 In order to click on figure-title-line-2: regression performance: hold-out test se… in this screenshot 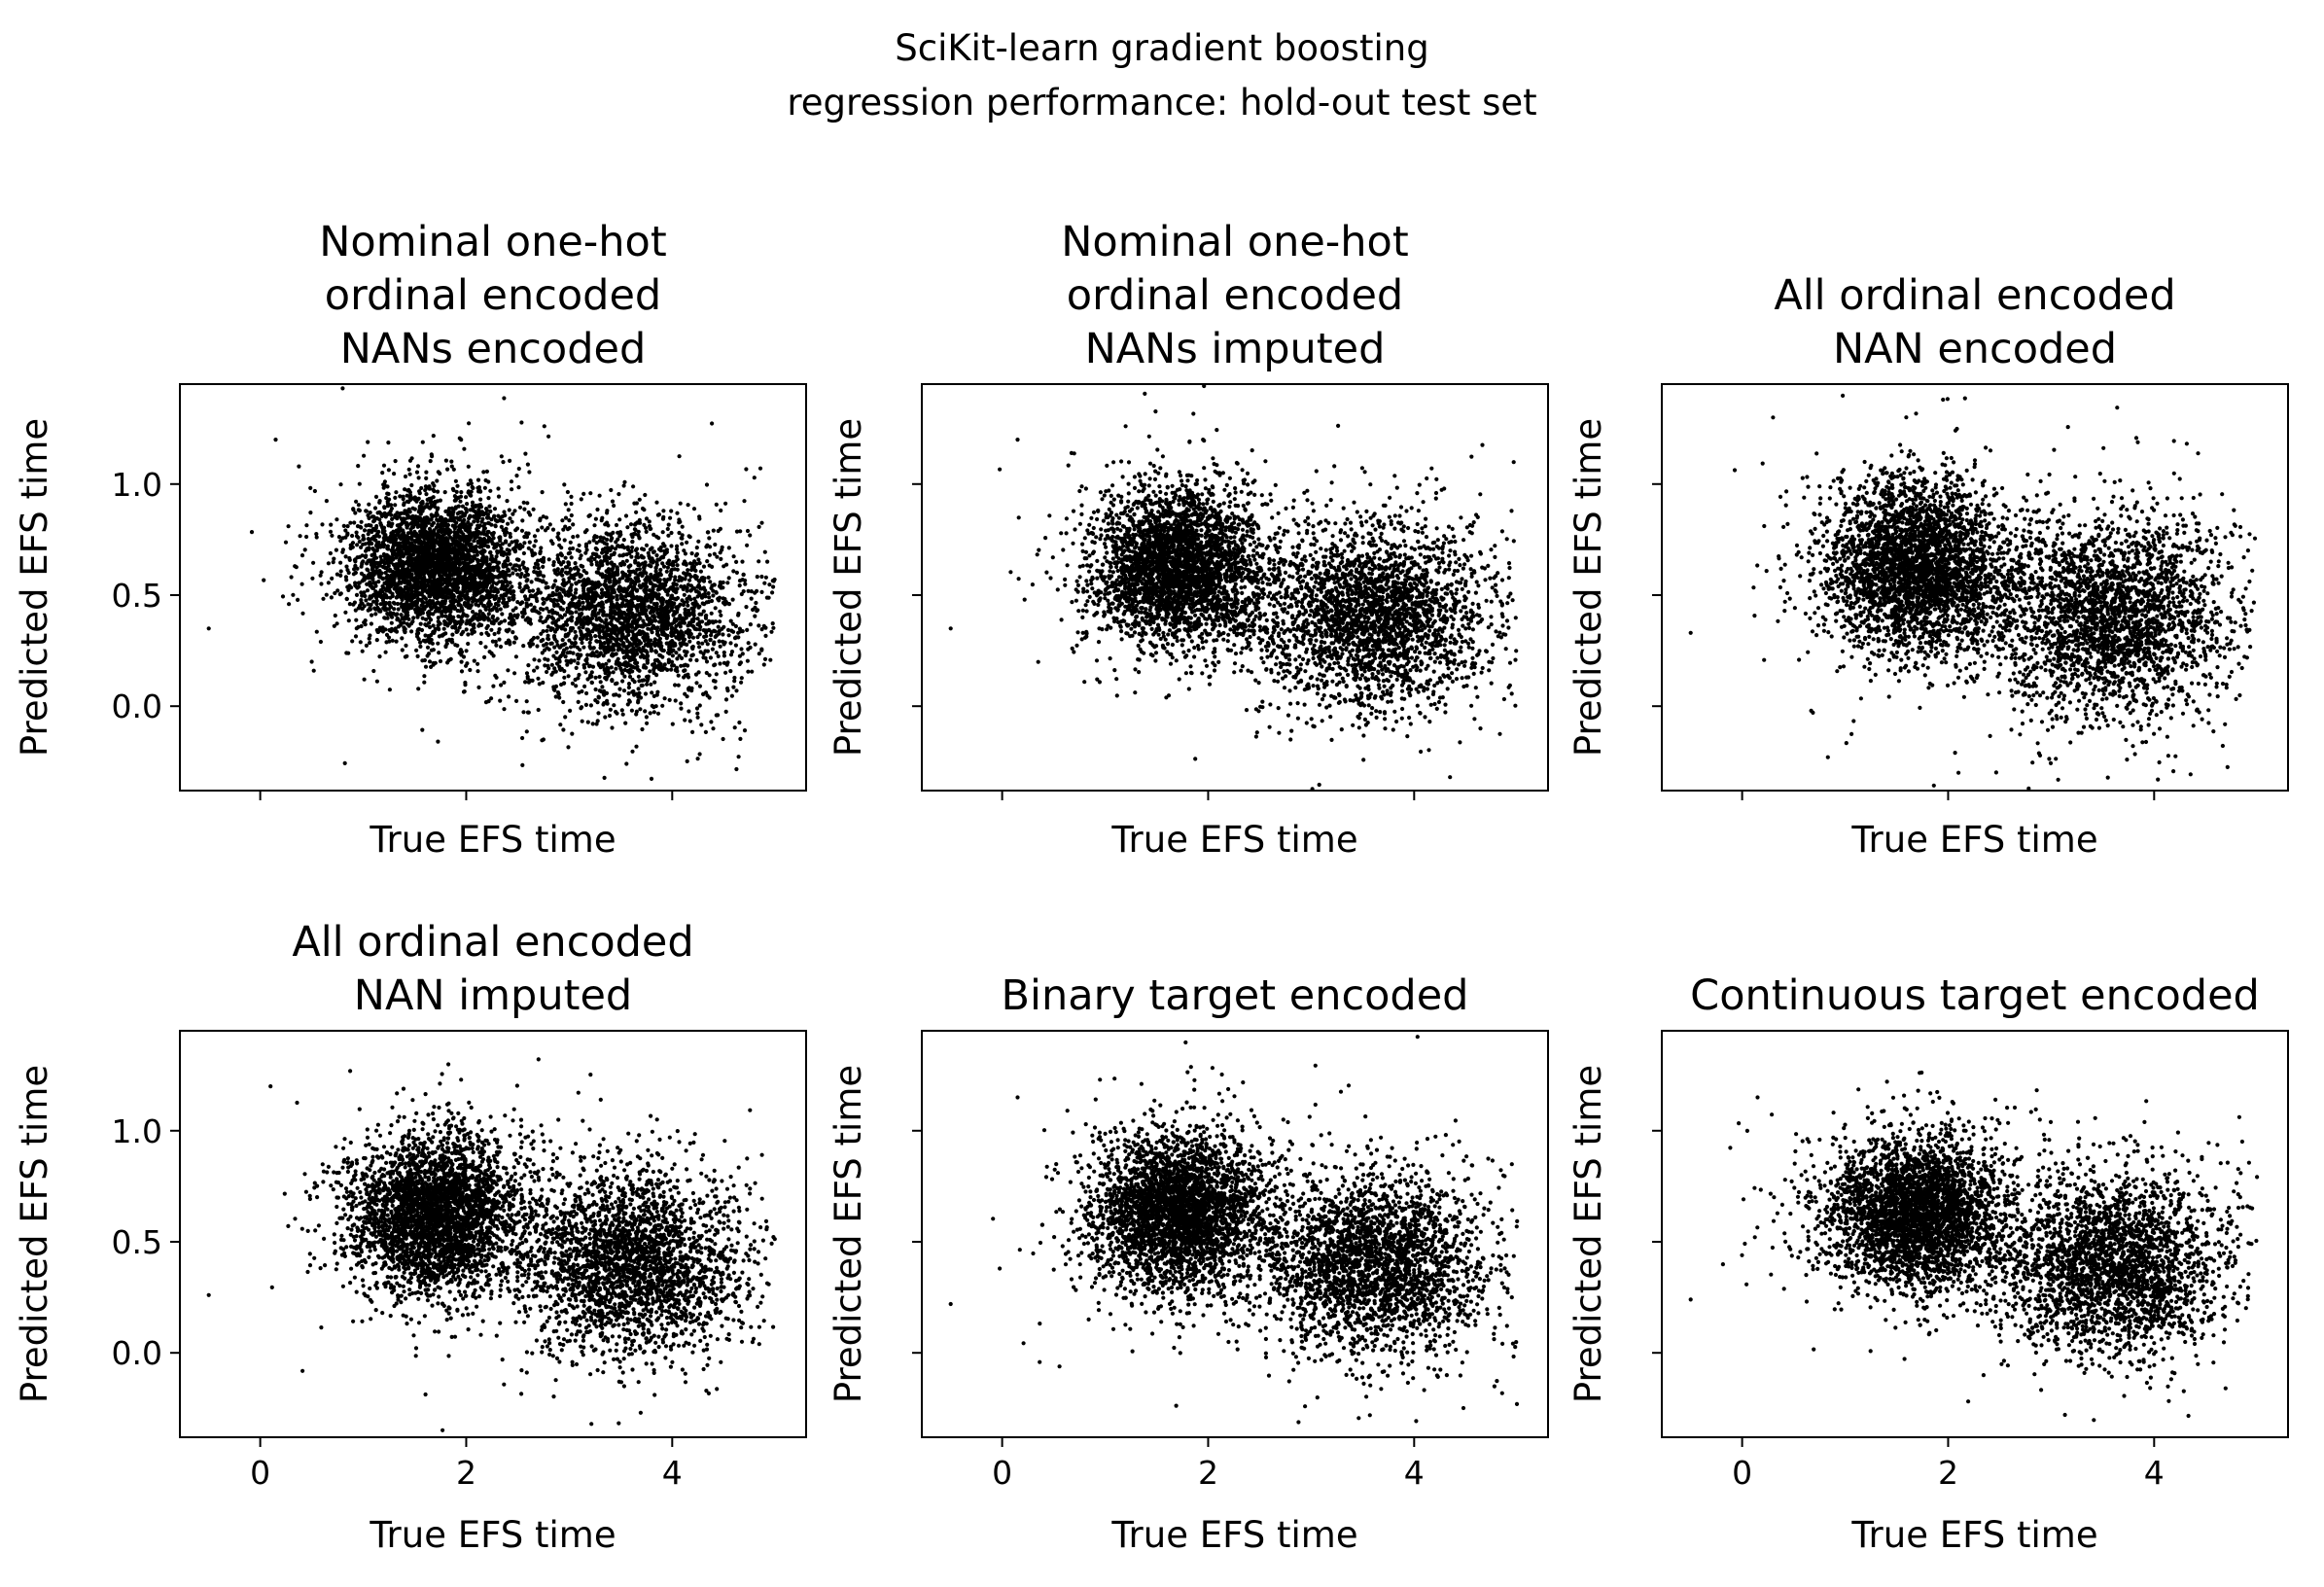, I will do `click(1161, 102)`.